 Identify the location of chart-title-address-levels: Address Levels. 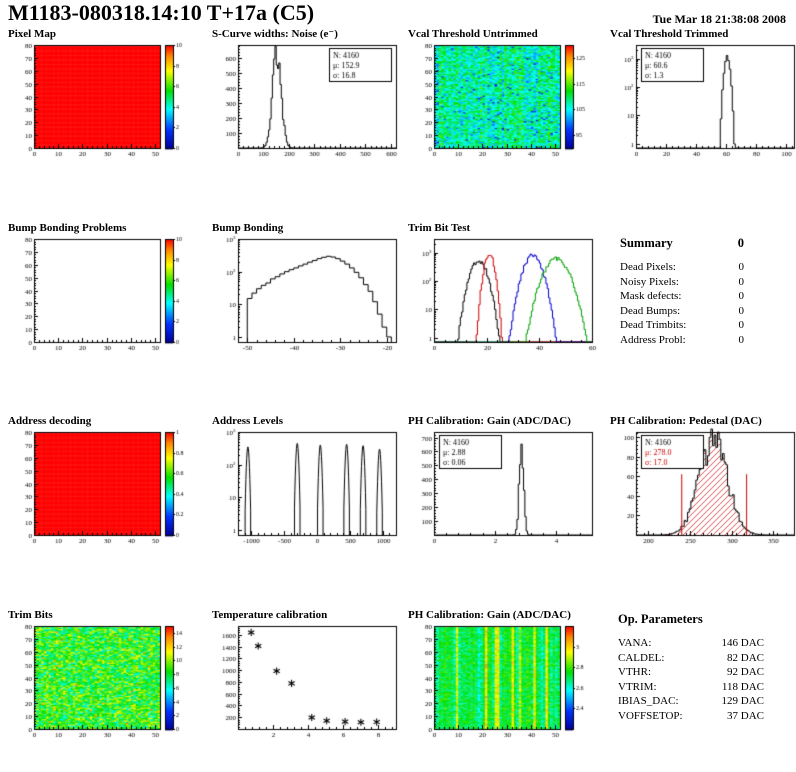
(247, 421).